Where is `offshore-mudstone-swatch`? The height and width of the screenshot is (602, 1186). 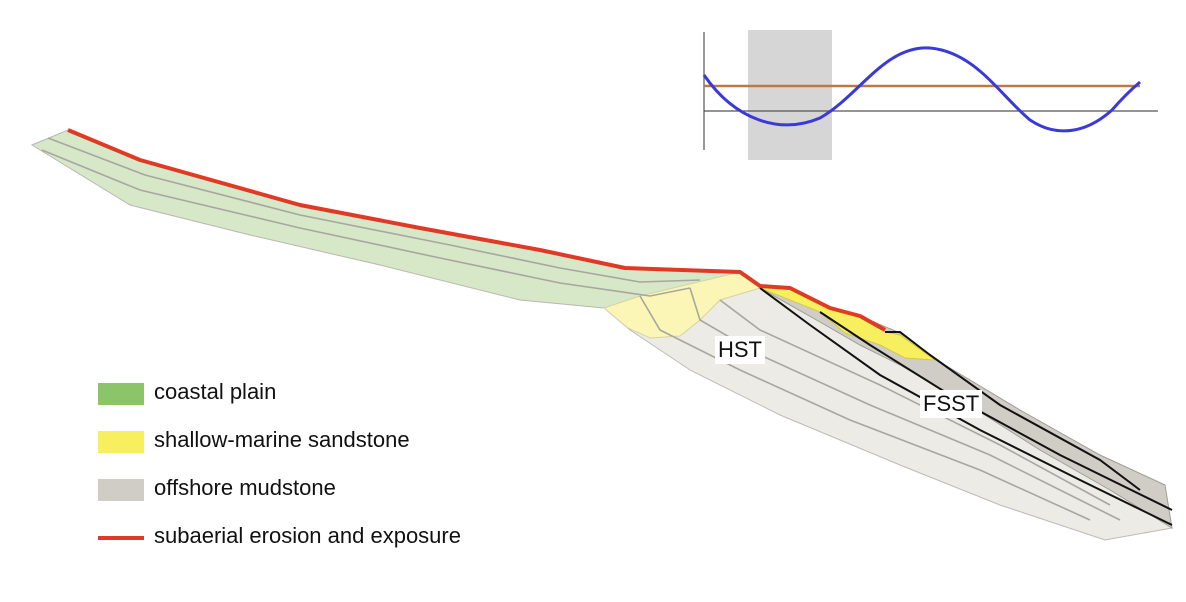
offshore-mudstone-swatch is located at coordinates (121, 490).